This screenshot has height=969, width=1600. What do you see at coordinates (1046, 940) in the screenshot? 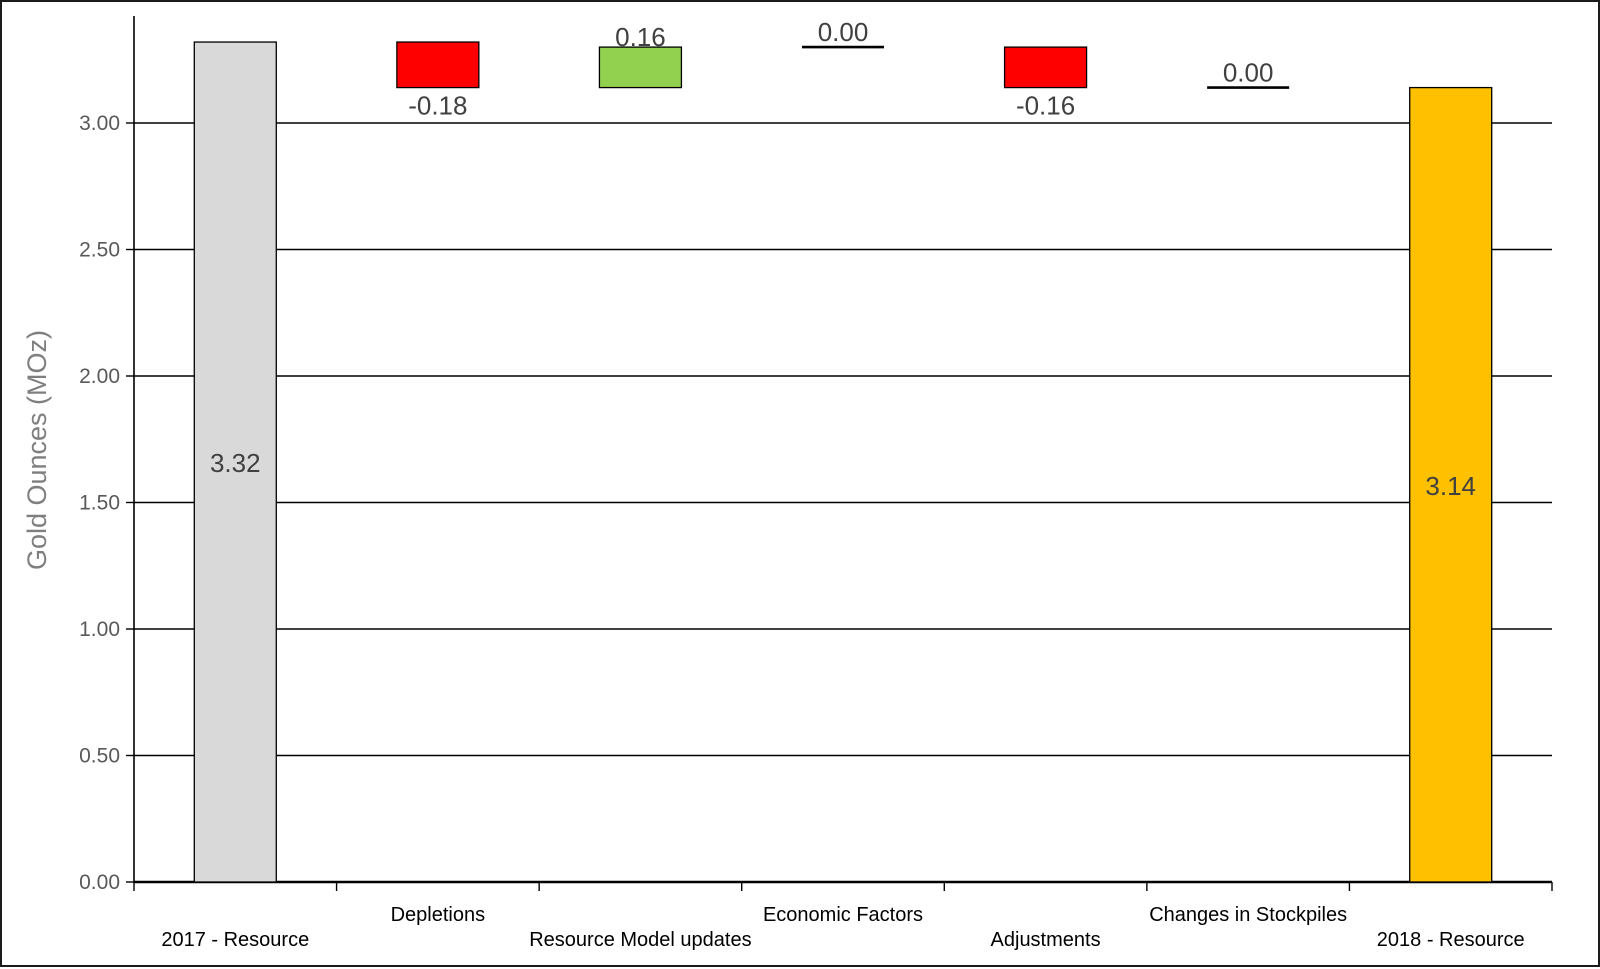
I see `x-tick-label: Adjustments` at bounding box center [1046, 940].